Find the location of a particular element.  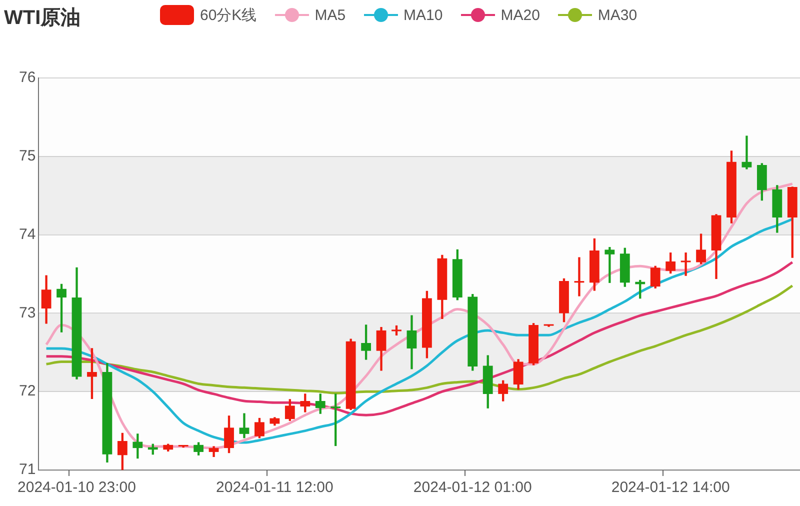

x-tick-label: 2024-01-10 23:00 is located at coordinates (77, 487).